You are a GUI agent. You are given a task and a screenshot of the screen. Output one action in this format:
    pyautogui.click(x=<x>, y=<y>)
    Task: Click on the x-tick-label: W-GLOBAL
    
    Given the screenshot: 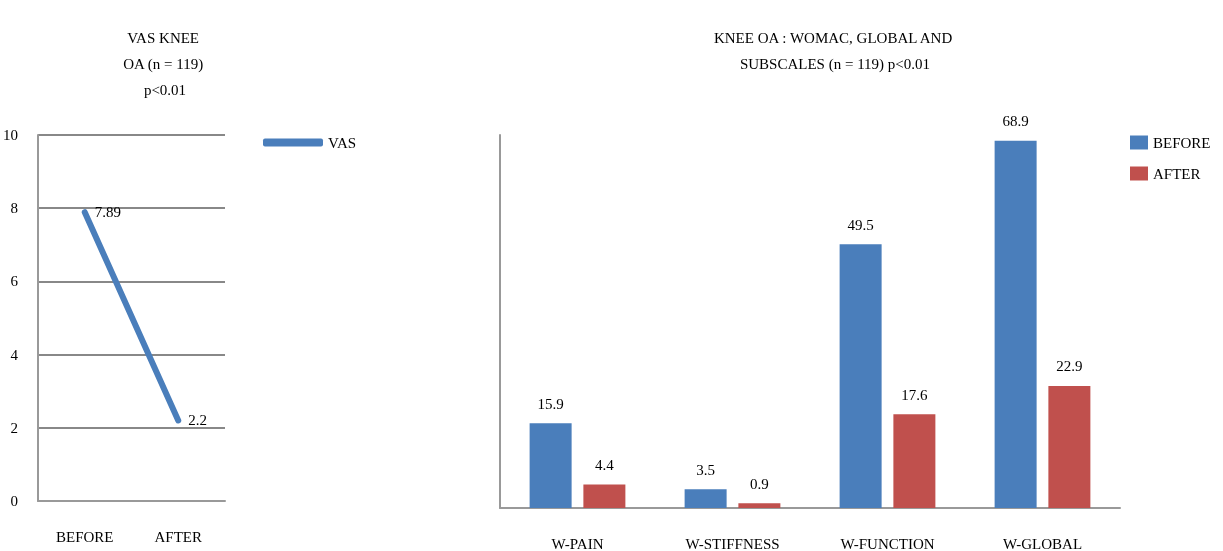 What is the action you would take?
    pyautogui.click(x=1042, y=543)
    